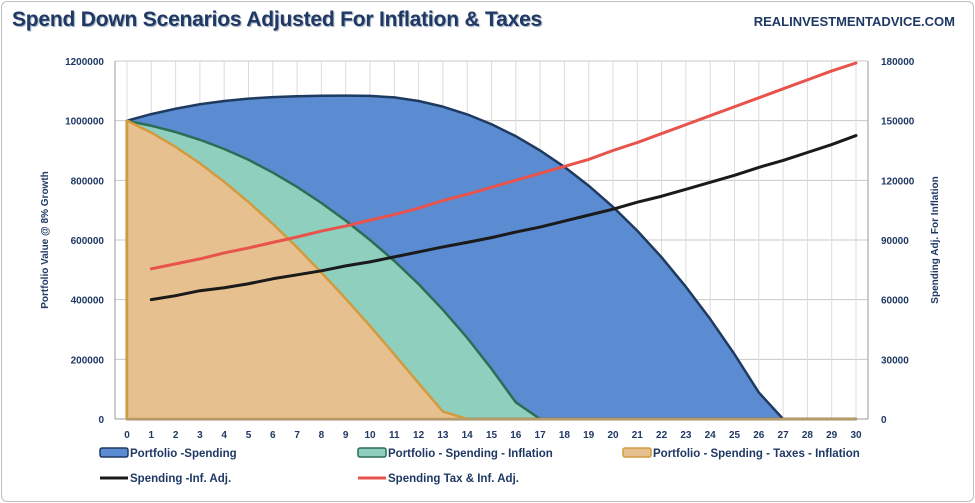 Image resolution: width=975 pixels, height=503 pixels. What do you see at coordinates (711, 435) in the screenshot?
I see `x-tick-label: 24` at bounding box center [711, 435].